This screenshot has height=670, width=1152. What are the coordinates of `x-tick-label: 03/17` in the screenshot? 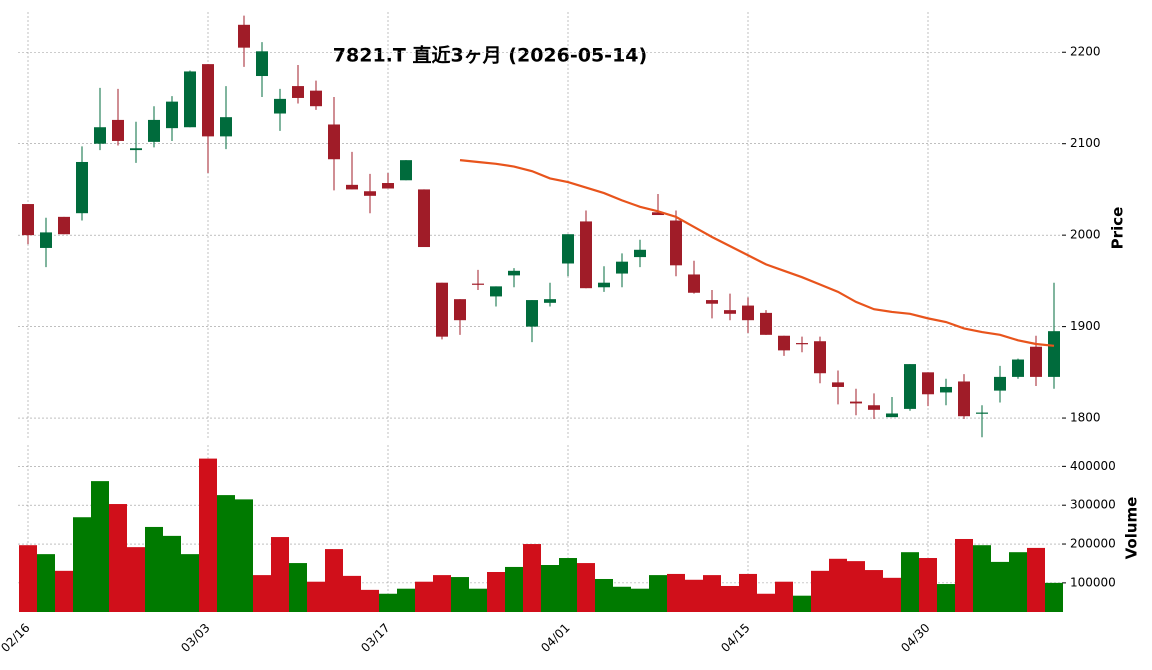 It's located at (375, 638).